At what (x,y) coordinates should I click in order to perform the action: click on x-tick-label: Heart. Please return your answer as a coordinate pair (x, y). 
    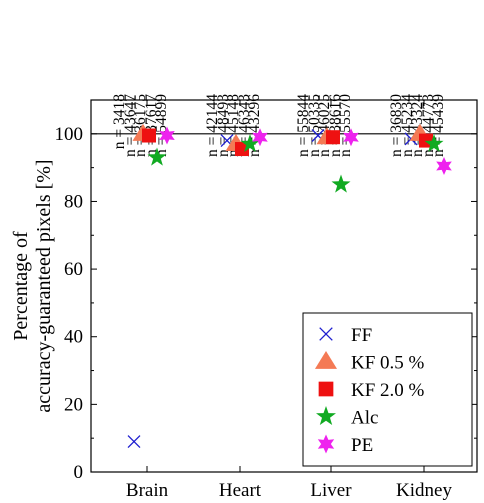
    Looking at the image, I should click on (240, 490).